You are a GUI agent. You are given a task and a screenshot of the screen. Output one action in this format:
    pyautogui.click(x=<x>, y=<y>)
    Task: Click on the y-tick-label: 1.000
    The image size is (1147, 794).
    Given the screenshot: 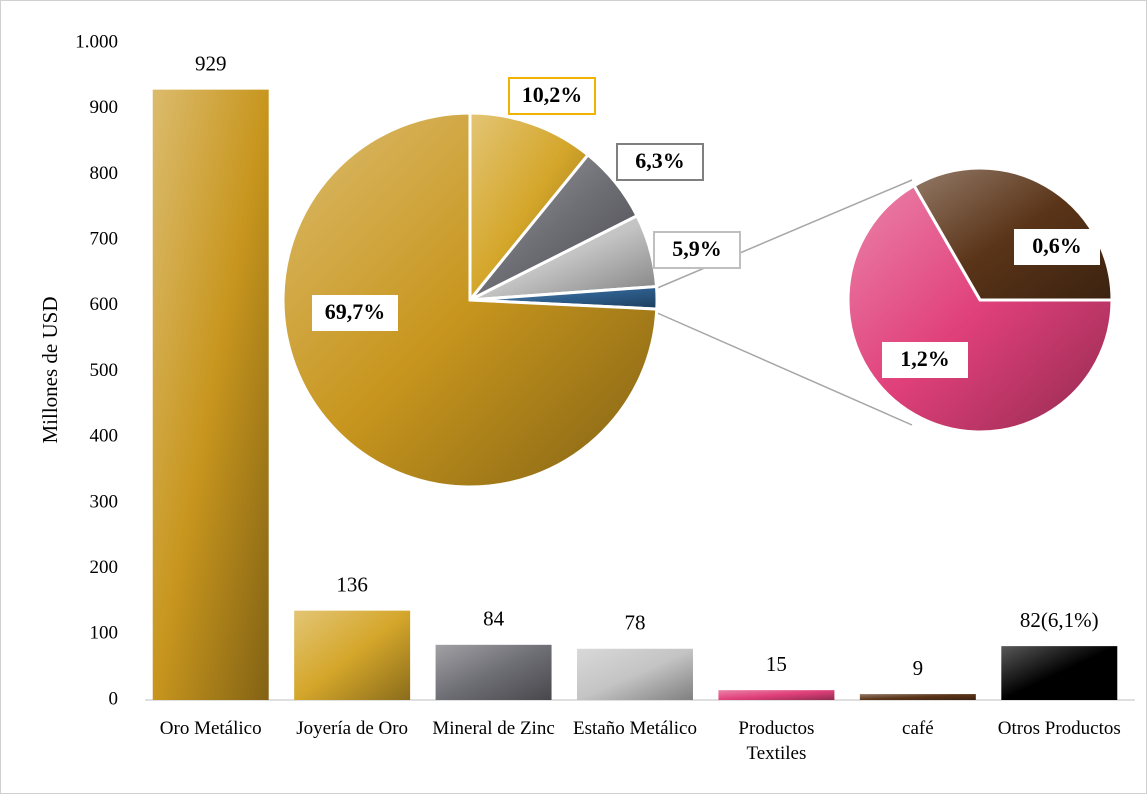 What is the action you would take?
    pyautogui.click(x=96, y=41)
    